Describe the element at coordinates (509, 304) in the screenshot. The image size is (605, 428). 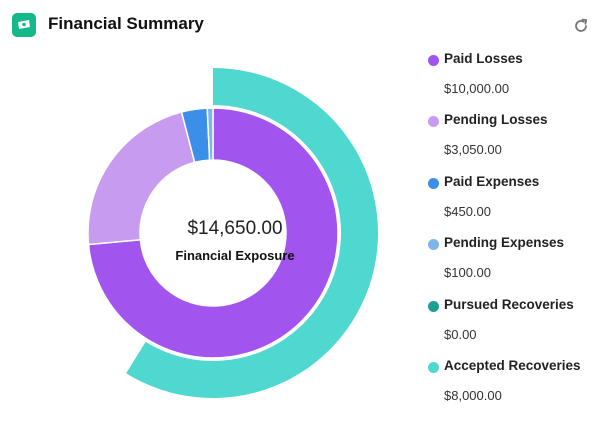
I see `legend-name: Pursued Recoveries` at that location.